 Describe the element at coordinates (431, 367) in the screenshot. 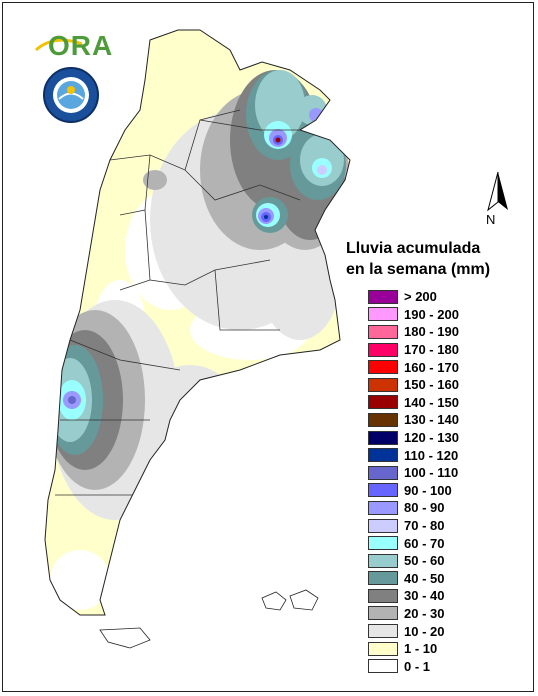

I see `legend-label: 160 - 170` at that location.